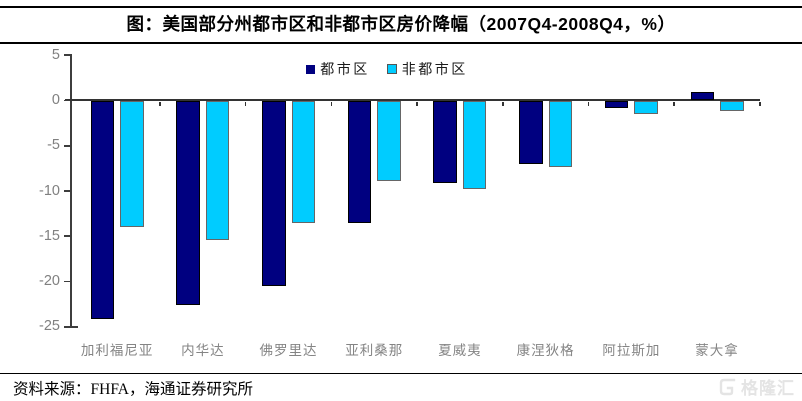  Describe the element at coordinates (531, 132) in the screenshot. I see `bar-metro-康涅狄格` at that location.